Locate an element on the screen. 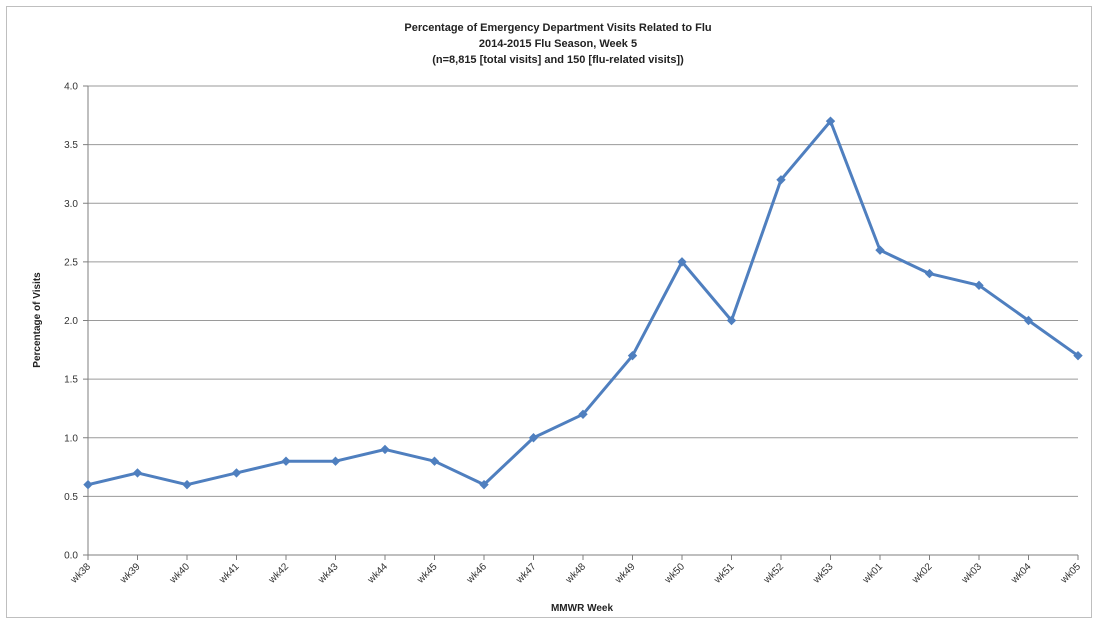  y-tick-label: 3.0 is located at coordinates (71, 204).